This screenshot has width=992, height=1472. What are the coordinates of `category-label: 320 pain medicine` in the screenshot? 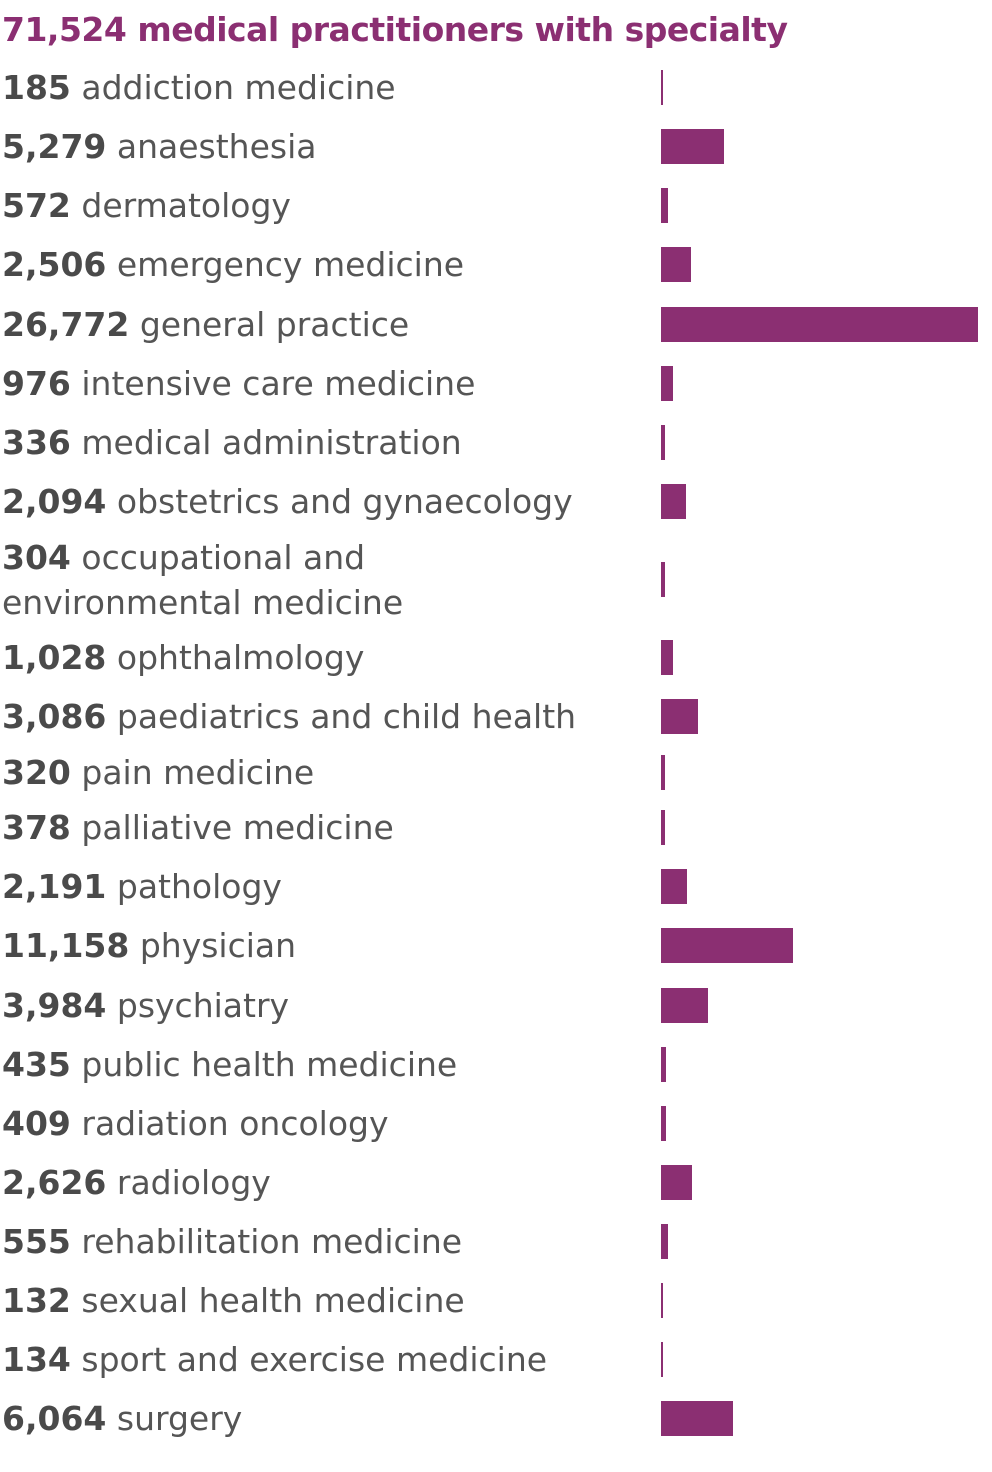 It's located at (302, 772).